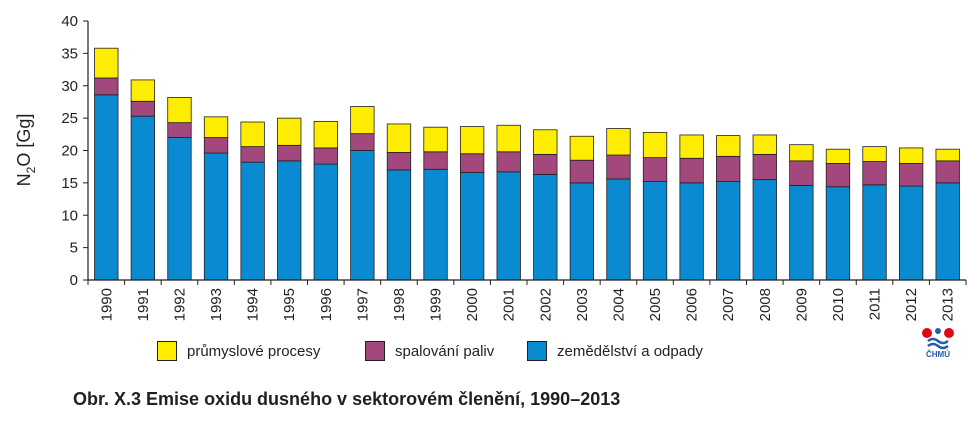  Describe the element at coordinates (728, 304) in the screenshot. I see `x-tick-label: 2007` at that location.